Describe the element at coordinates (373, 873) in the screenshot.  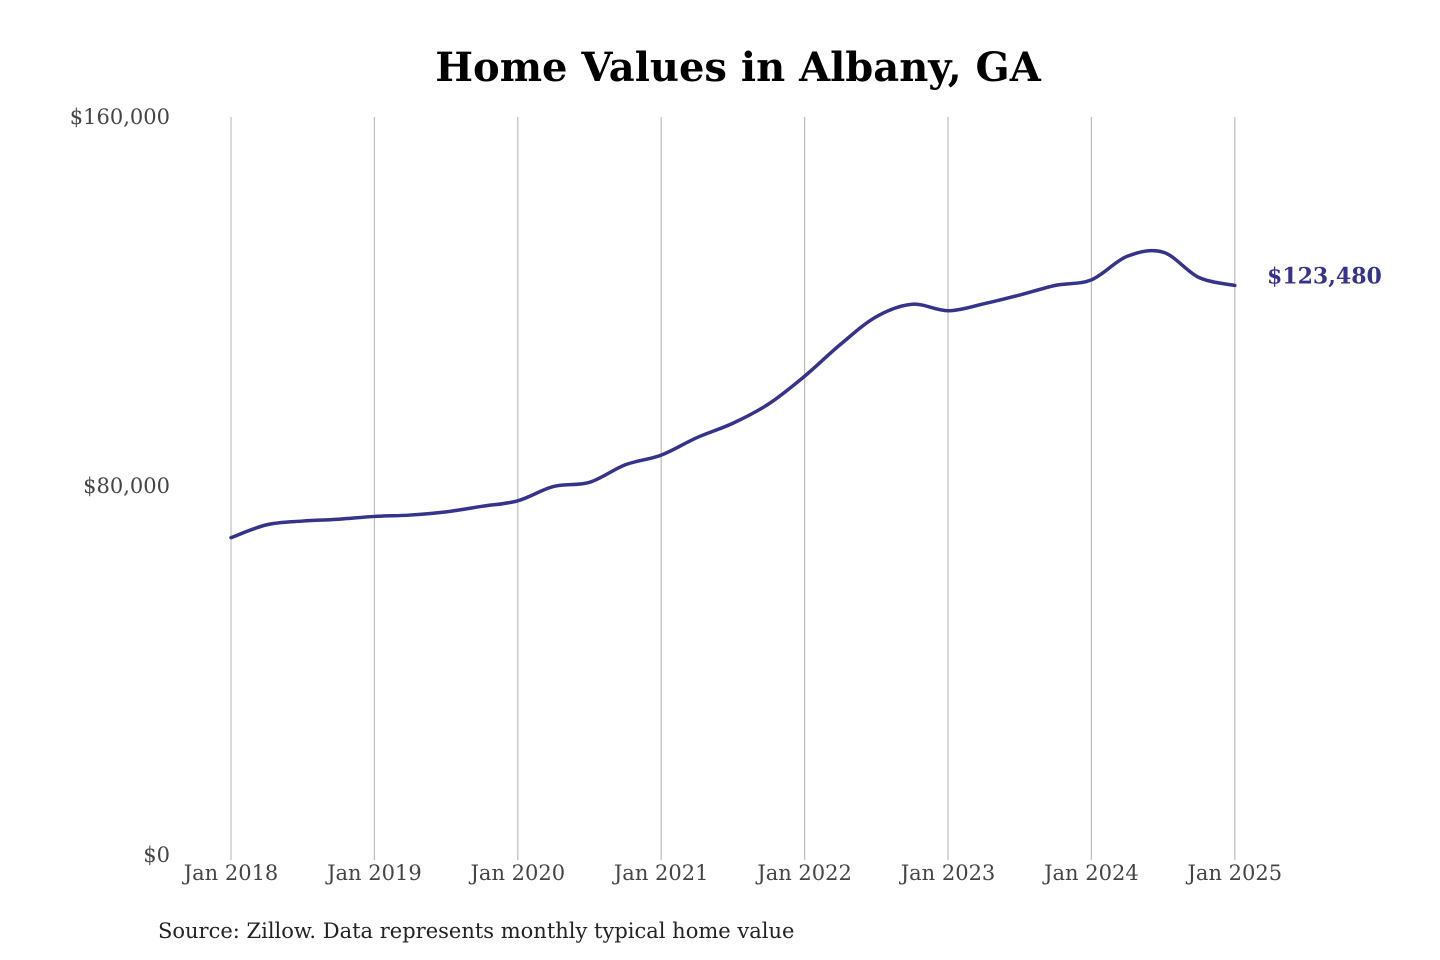
I see `x-tick-label: Jan 2019` at that location.